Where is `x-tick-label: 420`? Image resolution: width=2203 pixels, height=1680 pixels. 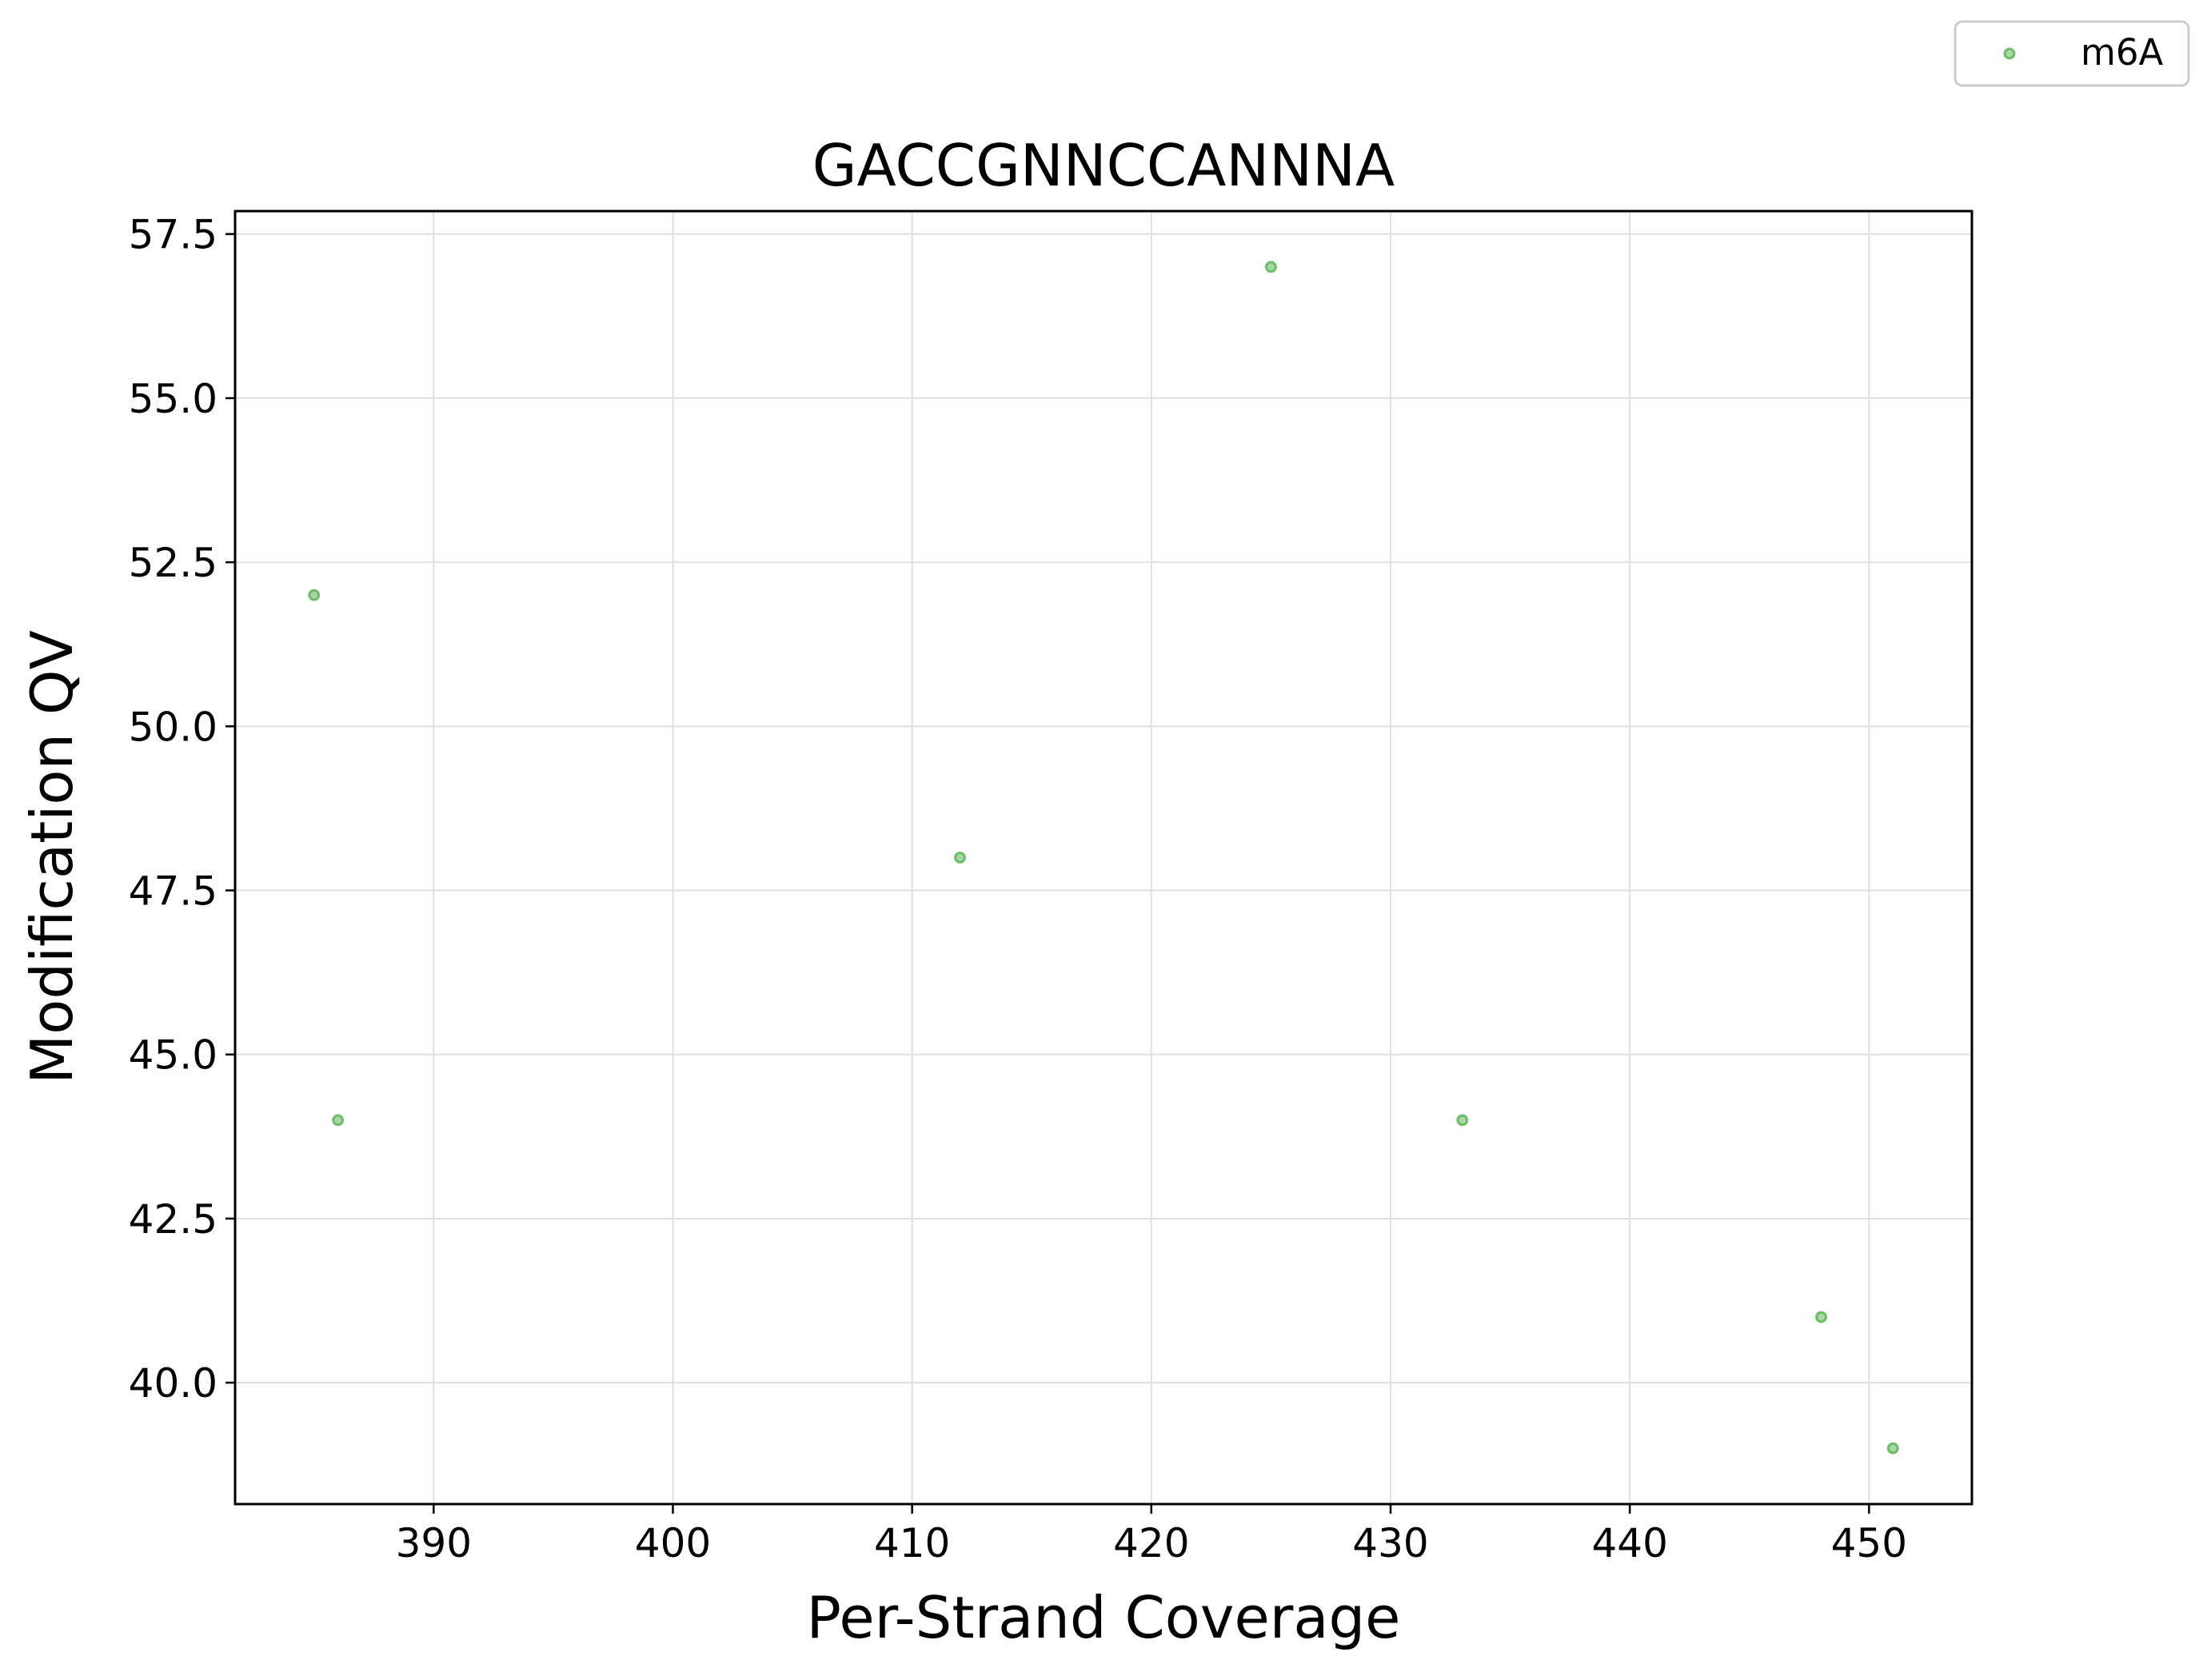
x-tick-label: 420 is located at coordinates (1151, 1543).